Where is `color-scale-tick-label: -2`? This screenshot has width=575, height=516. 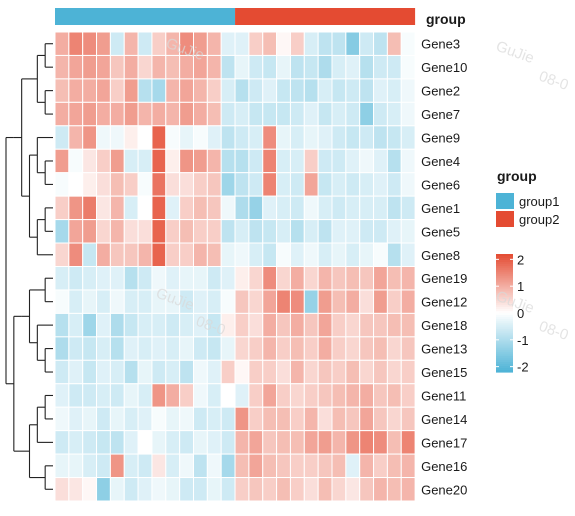
color-scale-tick-label: -2 is located at coordinates (523, 367).